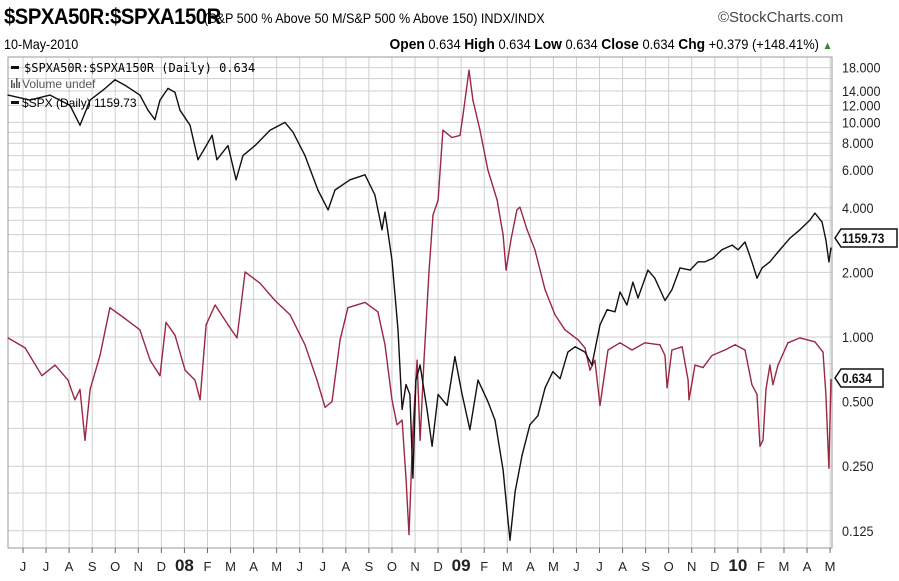  I want to click on open-label: Open, so click(407, 44).